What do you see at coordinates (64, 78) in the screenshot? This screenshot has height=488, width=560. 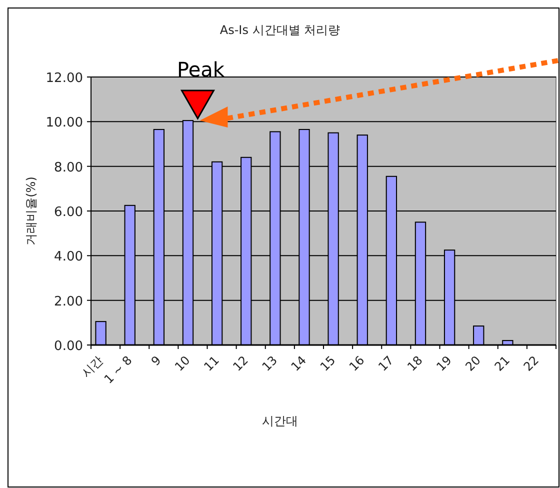 I see `y-tick-label: 12.00` at bounding box center [64, 78].